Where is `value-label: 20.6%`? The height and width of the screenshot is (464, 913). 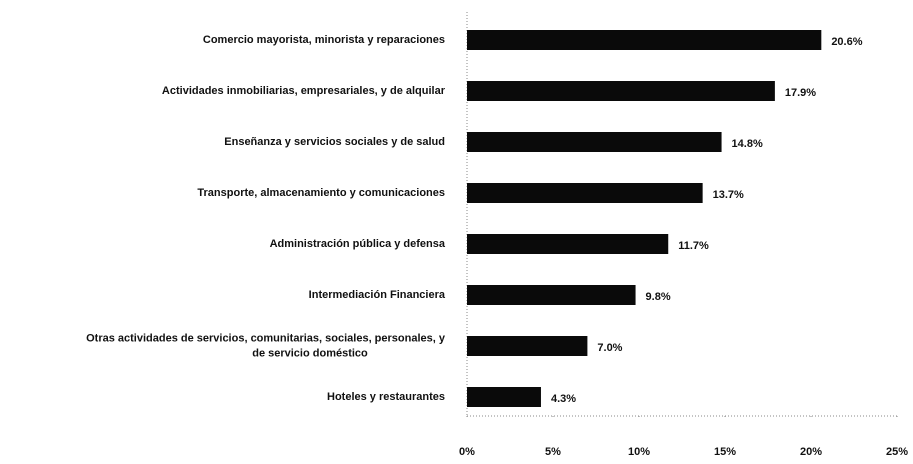 value-label: 20.6% is located at coordinates (846, 42).